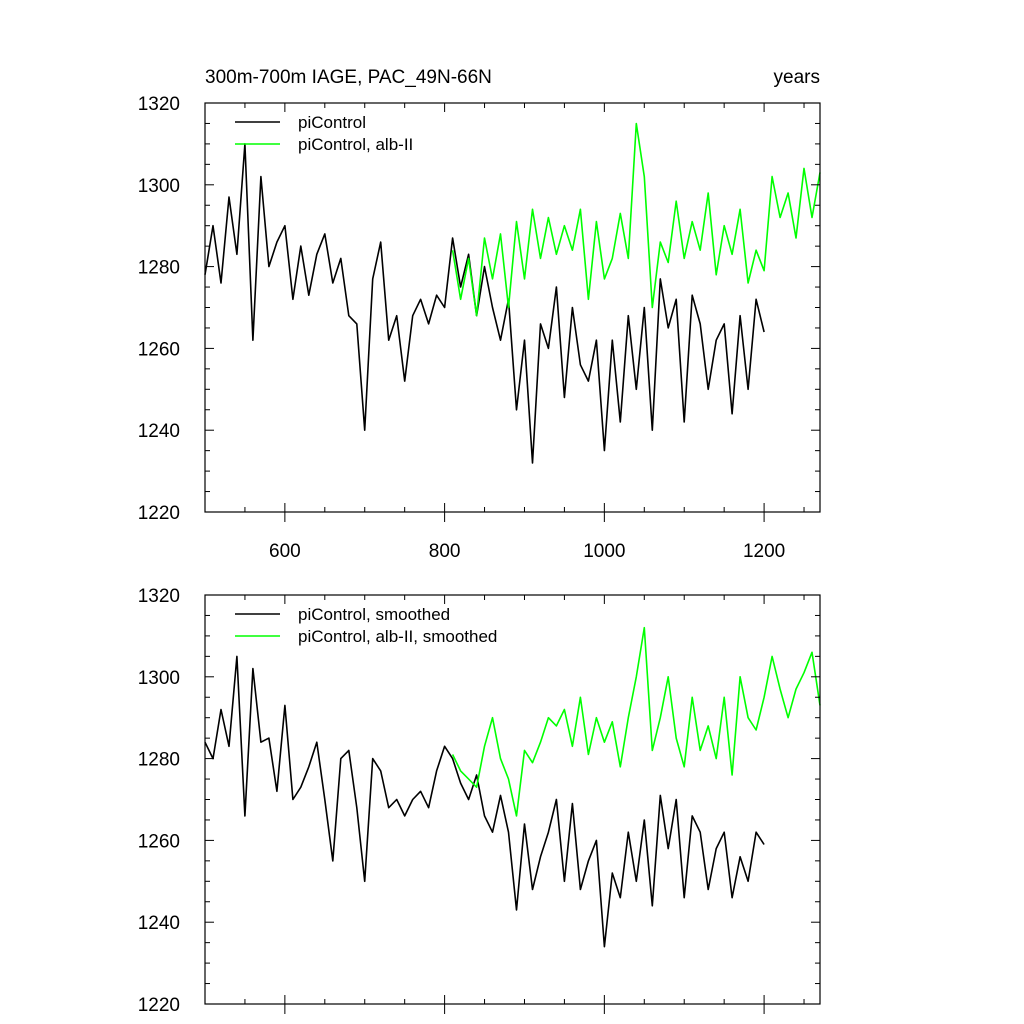 The image size is (1024, 1024). Describe the element at coordinates (445, 551) in the screenshot. I see `x-tick-label: 800` at that location.